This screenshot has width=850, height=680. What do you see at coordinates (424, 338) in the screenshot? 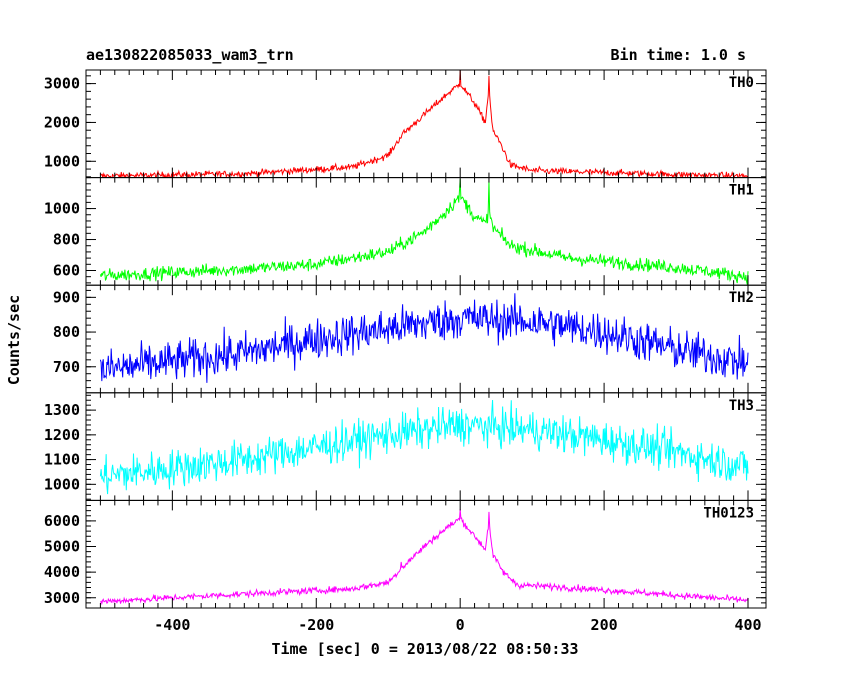
I see `series-line-th2` at bounding box center [424, 338].